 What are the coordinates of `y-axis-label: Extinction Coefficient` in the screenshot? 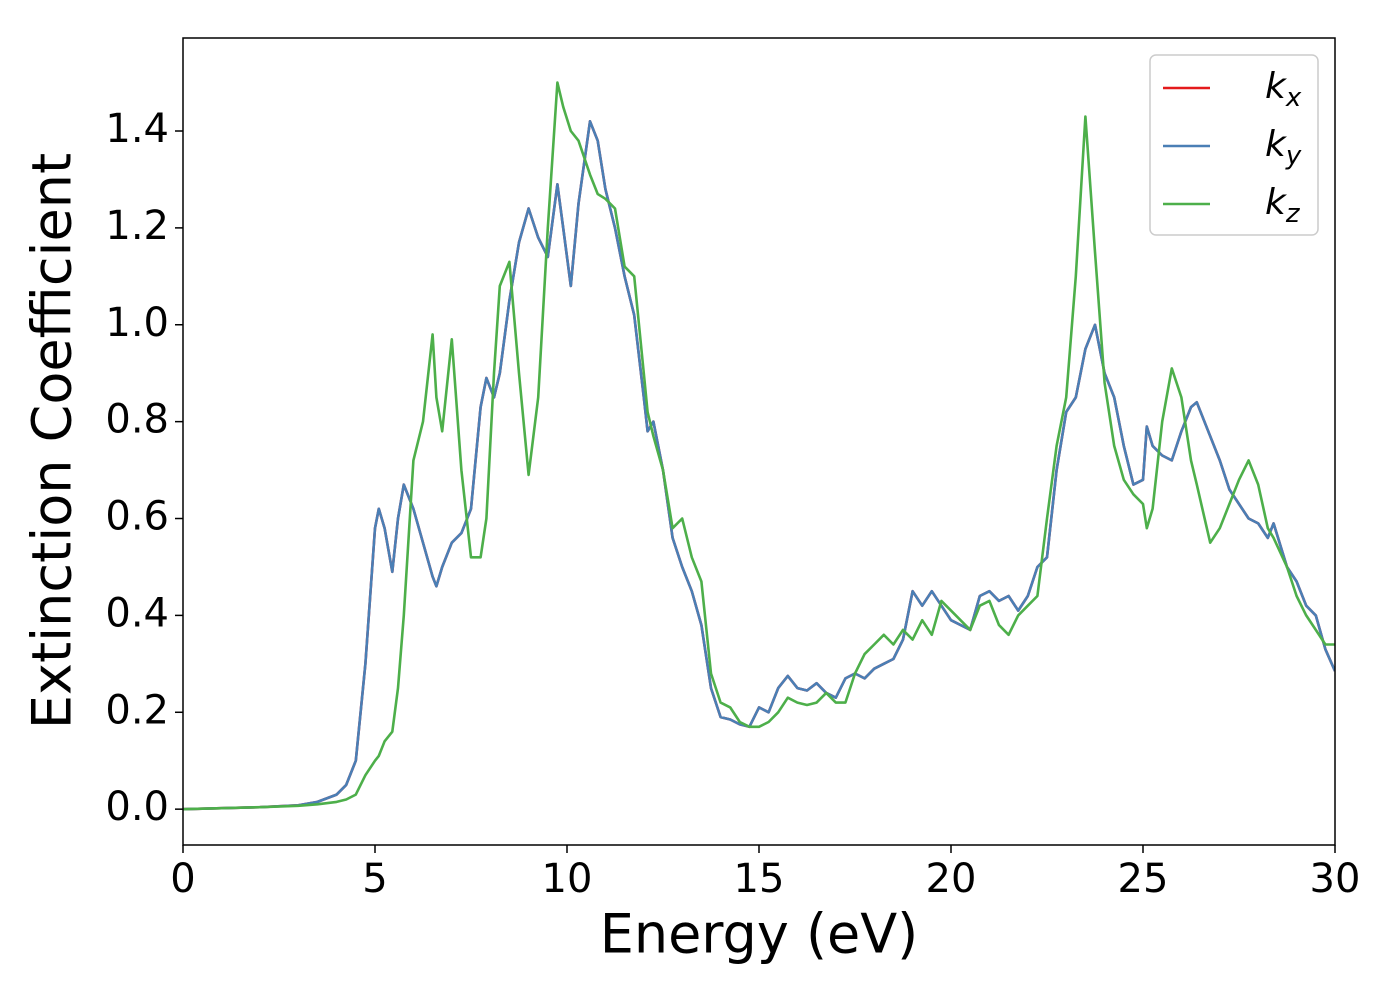 It's located at (52, 441).